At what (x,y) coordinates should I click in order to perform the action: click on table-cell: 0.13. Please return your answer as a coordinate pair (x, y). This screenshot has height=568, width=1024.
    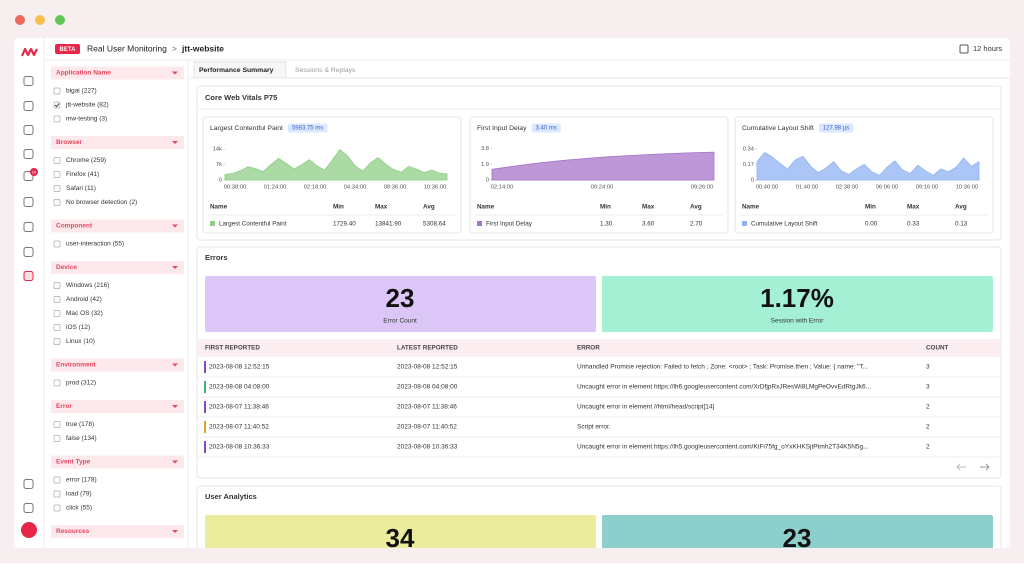
    Looking at the image, I should click on (961, 224).